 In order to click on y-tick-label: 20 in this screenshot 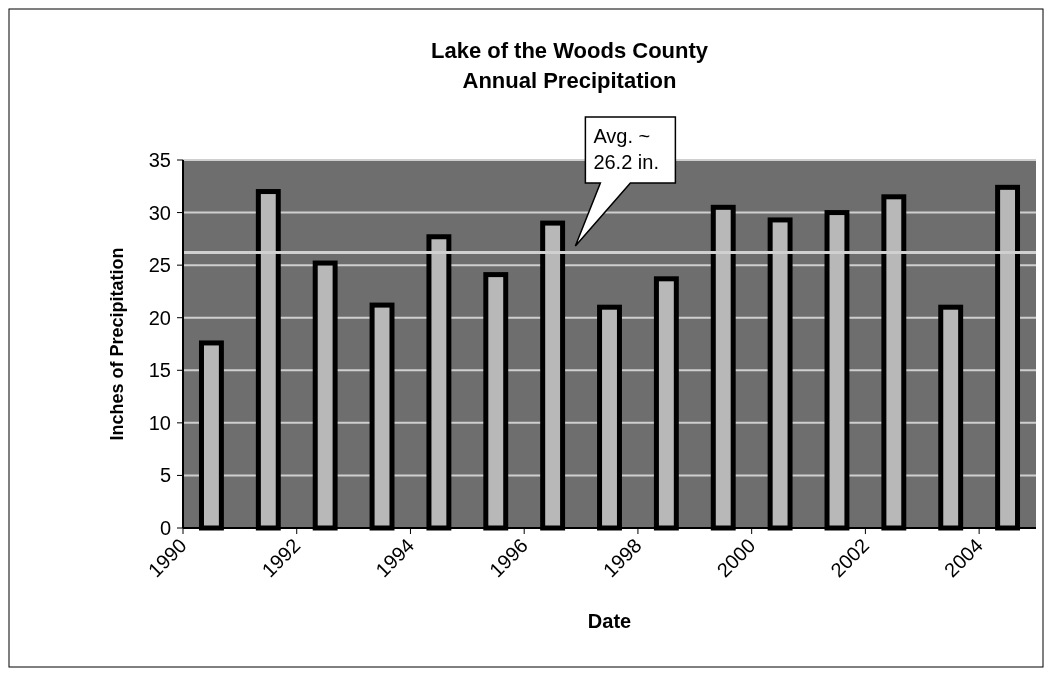, I will do `click(159, 317)`.